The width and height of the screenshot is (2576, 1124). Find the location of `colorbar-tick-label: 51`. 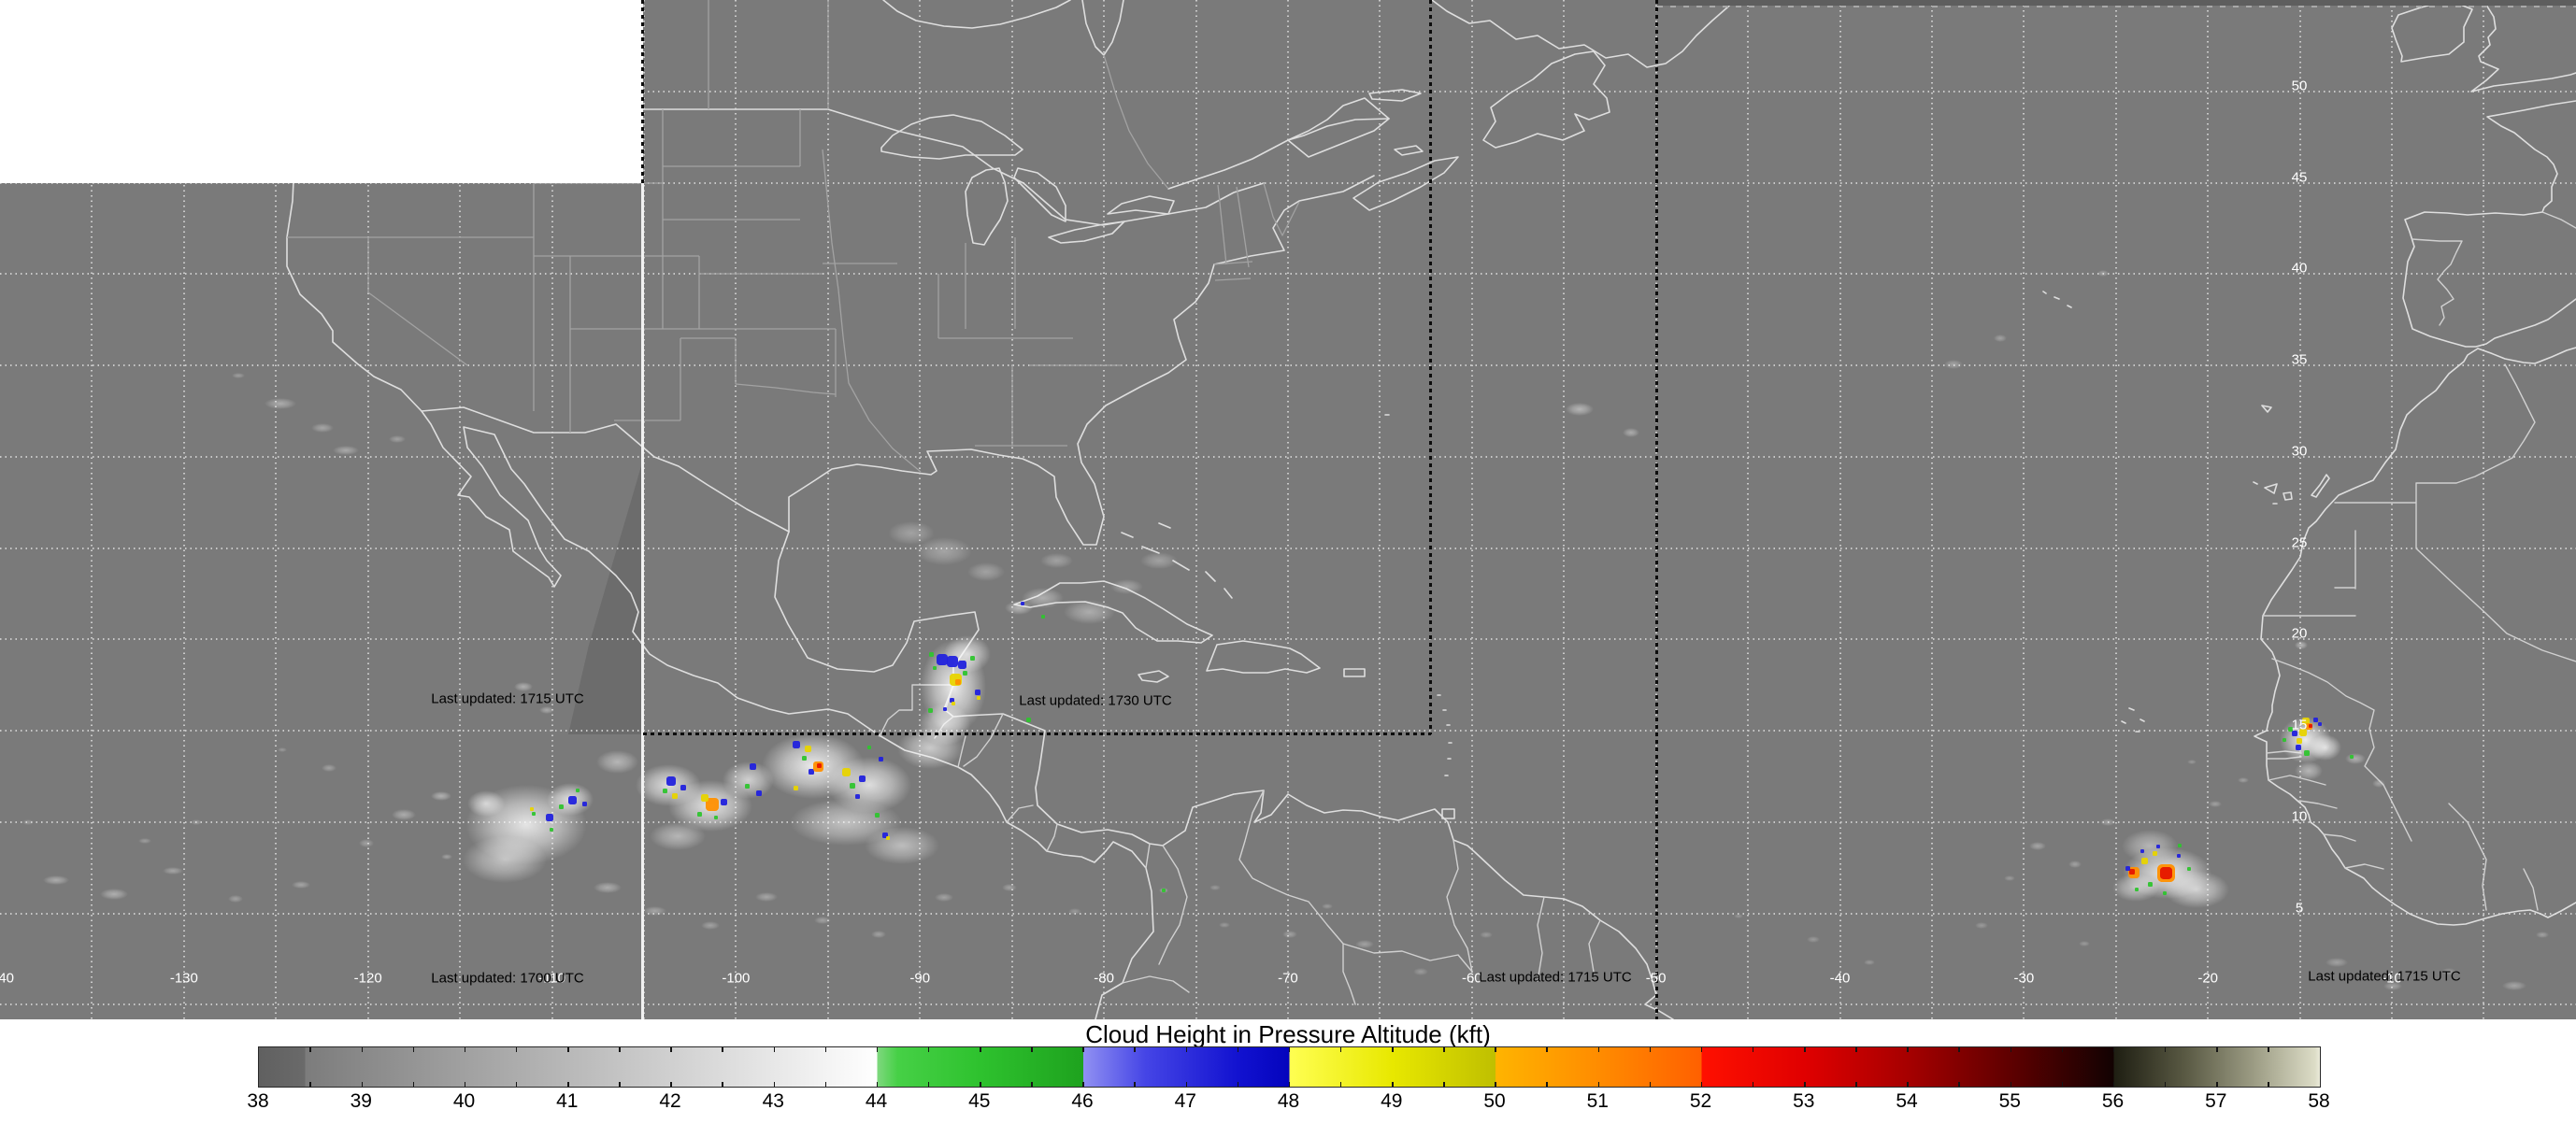

colorbar-tick-label: 51 is located at coordinates (1597, 1101).